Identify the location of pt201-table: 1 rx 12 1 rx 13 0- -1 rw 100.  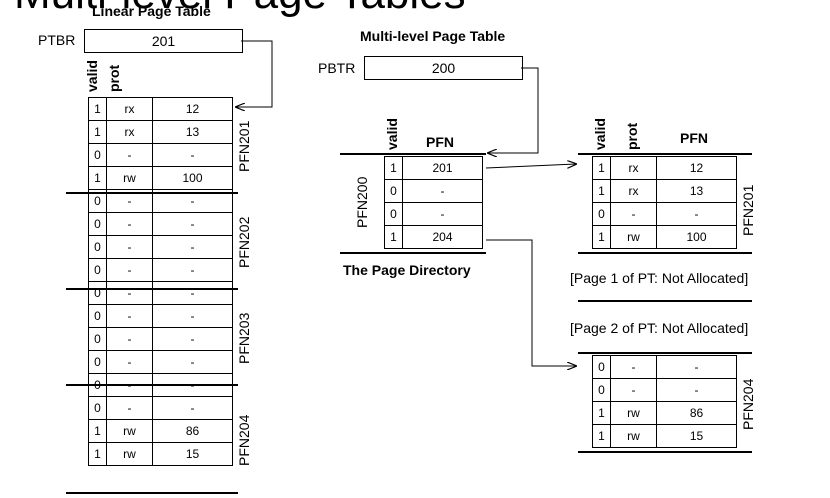
(664, 202).